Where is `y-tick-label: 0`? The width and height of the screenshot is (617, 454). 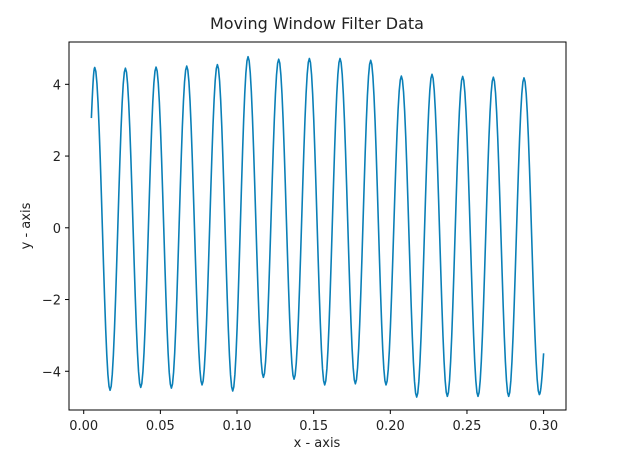
y-tick-label: 0 is located at coordinates (57, 229).